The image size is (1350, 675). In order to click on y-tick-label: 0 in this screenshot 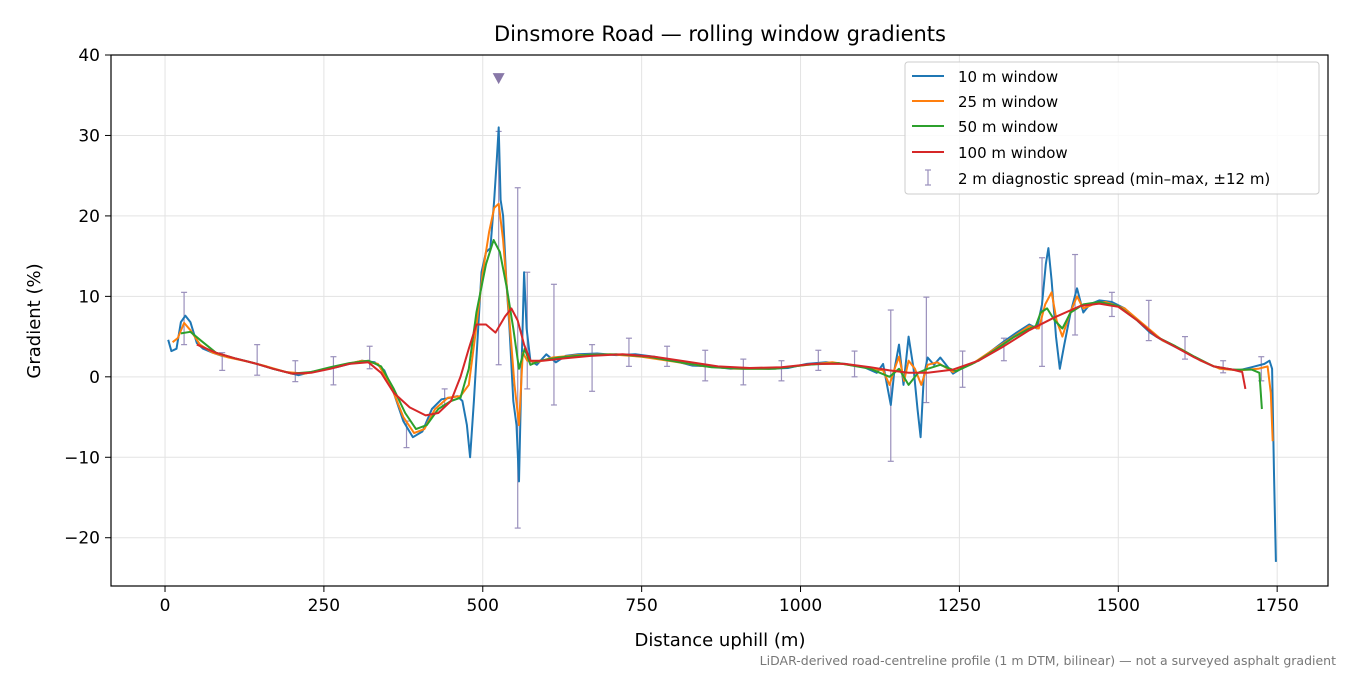, I will do `click(94, 378)`.